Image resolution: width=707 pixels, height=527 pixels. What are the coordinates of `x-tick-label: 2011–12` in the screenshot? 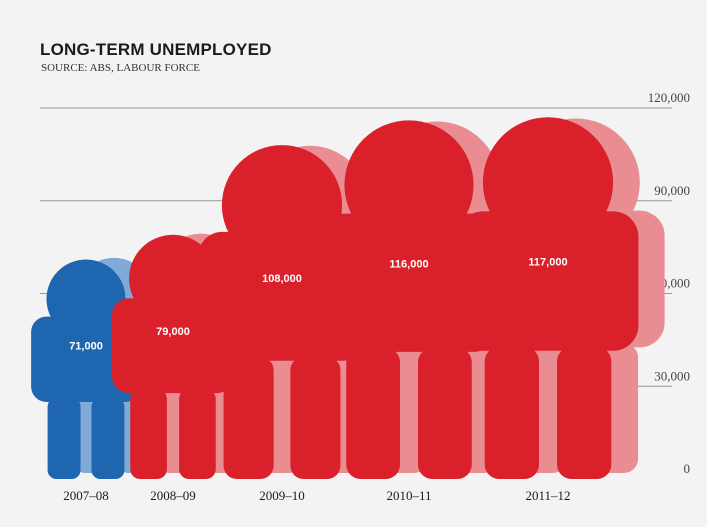 It's located at (547, 495).